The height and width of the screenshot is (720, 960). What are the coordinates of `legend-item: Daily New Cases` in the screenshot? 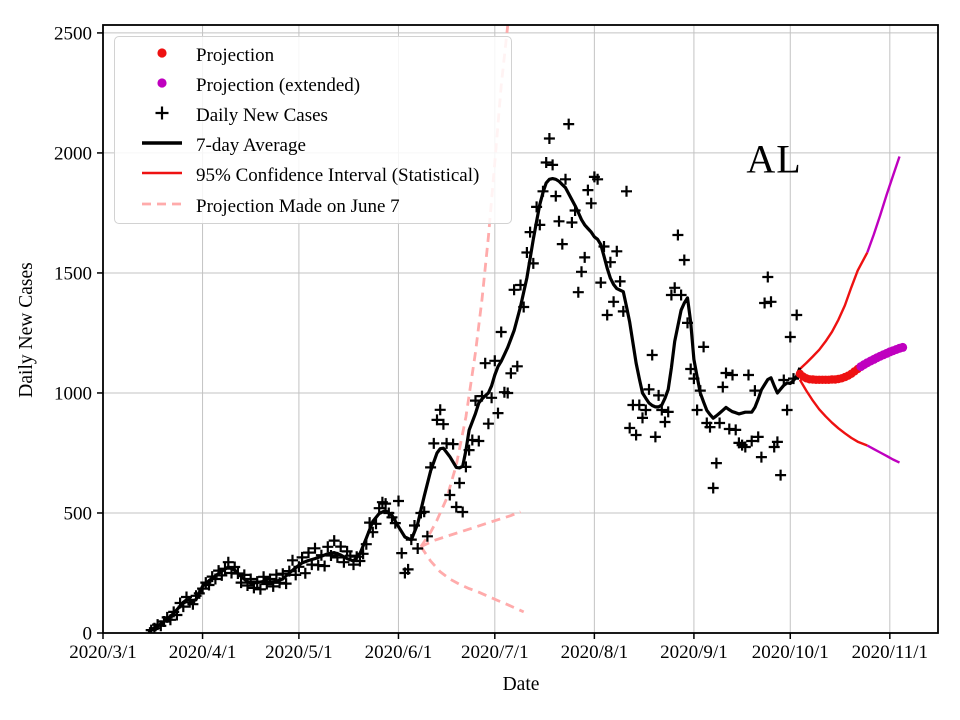 It's located at (313, 115).